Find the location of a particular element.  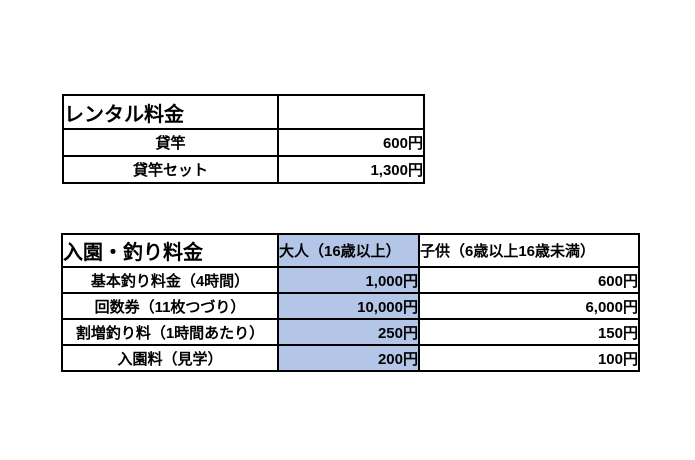

rental-row-label: 貸竿 is located at coordinates (170, 142).